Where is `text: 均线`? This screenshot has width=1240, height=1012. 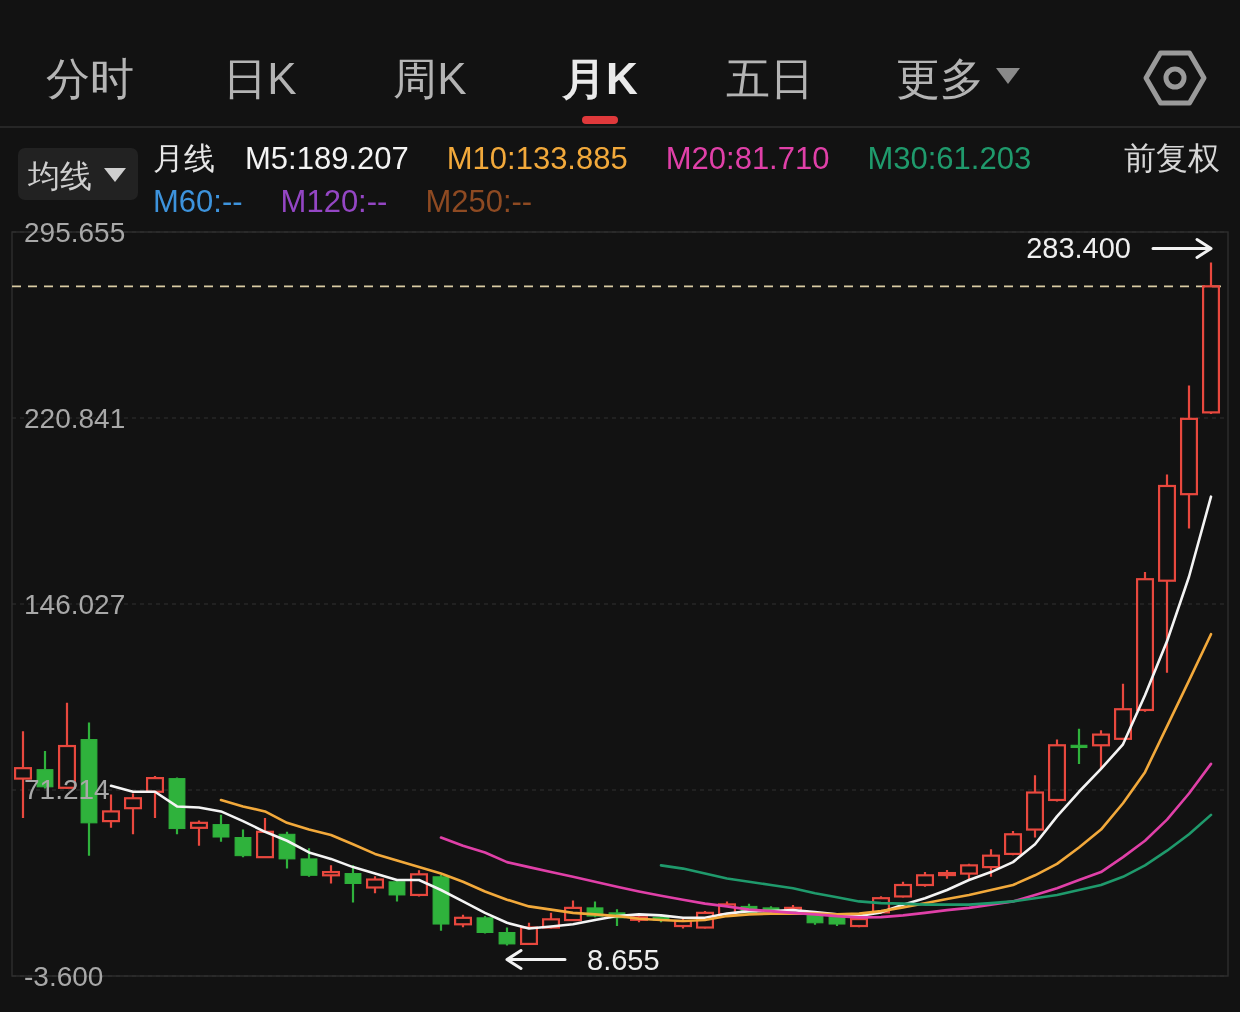
text: 均线 is located at coordinates (59, 176).